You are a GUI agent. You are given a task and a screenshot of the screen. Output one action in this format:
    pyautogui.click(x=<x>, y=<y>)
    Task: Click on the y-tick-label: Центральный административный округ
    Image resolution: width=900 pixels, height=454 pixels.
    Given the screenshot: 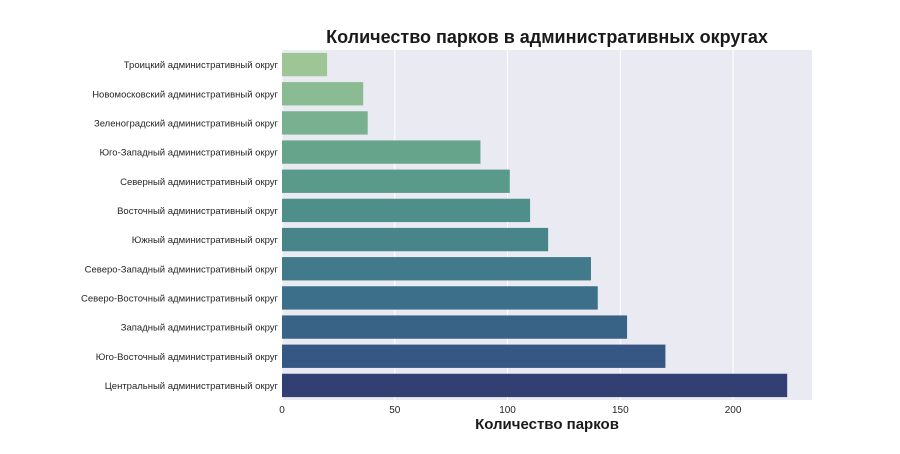 What is the action you would take?
    pyautogui.click(x=192, y=386)
    